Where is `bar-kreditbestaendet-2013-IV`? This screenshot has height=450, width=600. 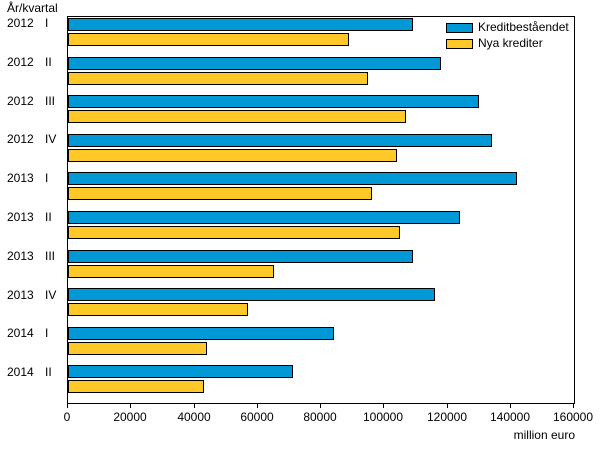
bar-kreditbestaendet-2013-IV is located at coordinates (251, 295).